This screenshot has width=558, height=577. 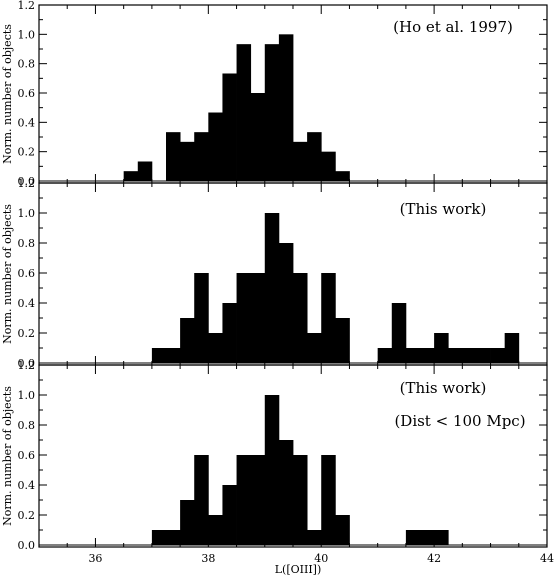 I want to click on x-tick-label: 38, so click(x=208, y=558).